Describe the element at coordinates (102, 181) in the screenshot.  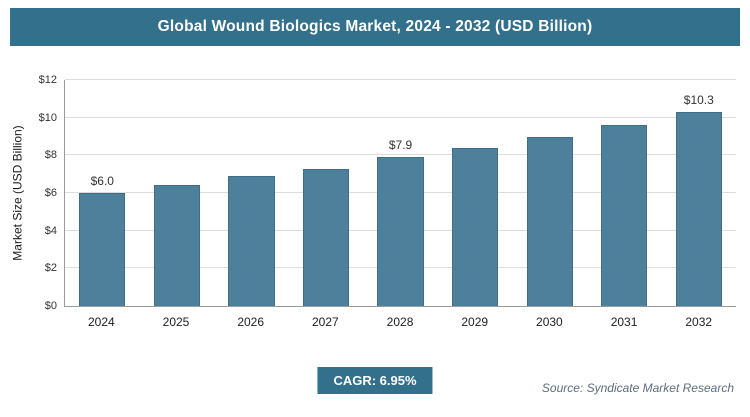
I see `bar-value-label: $6.0` at that location.